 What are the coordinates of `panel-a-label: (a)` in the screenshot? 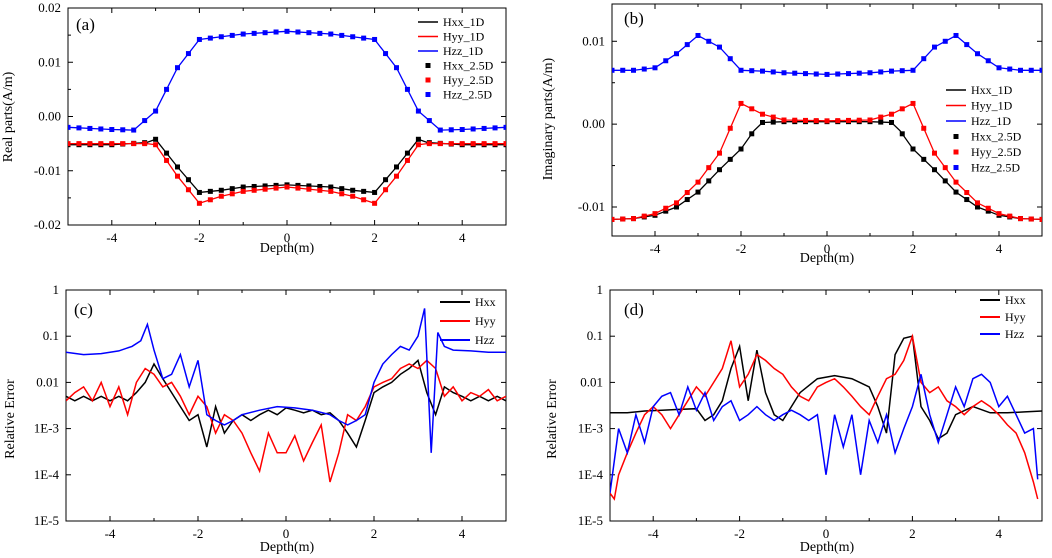 It's located at (85, 24).